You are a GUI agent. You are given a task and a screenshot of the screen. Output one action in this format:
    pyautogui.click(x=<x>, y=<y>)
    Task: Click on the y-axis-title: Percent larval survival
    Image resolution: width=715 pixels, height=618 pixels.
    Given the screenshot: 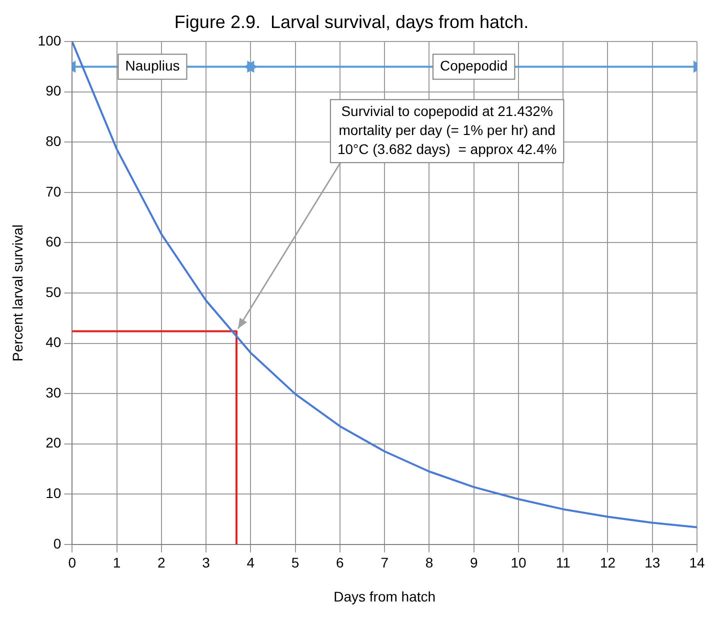 What is the action you would take?
    pyautogui.click(x=17, y=293)
    